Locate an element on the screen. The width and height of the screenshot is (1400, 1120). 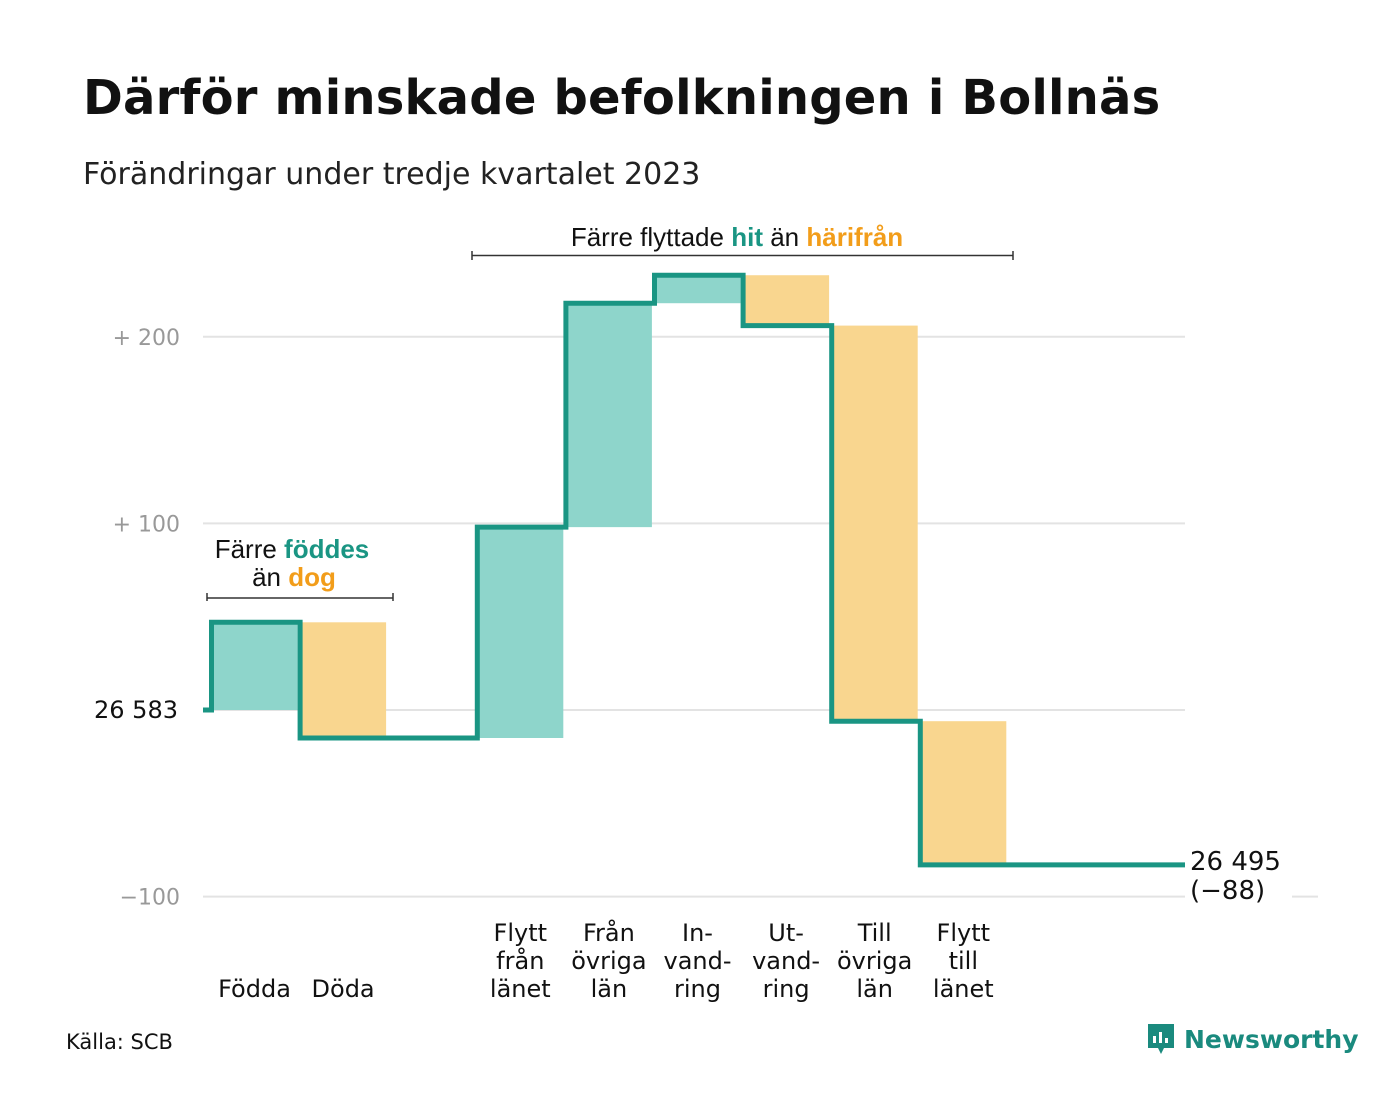
end-change-label: (−88) is located at coordinates (1227, 891).